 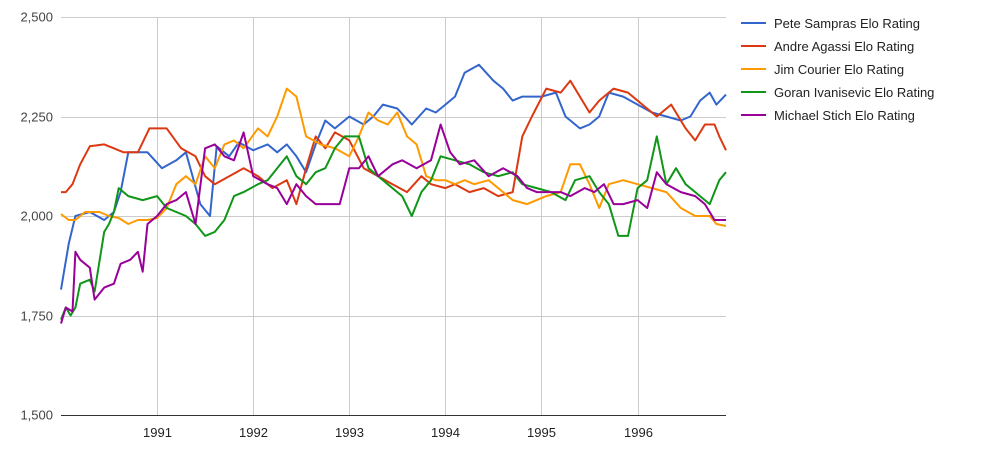 I want to click on y-axis-ticks: 1,500 1,750 2,000 2,250 2,500, so click(x=36, y=216).